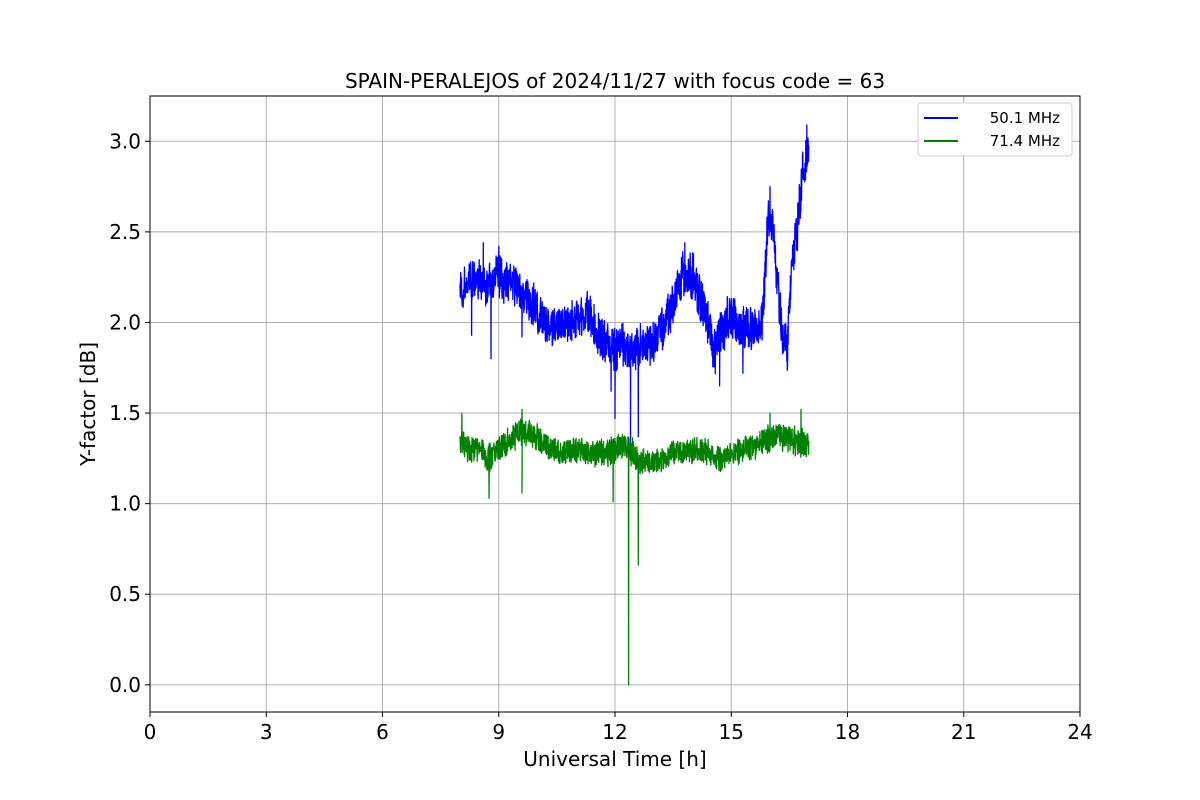  I want to click on y-tick-label: 3.0, so click(125, 141).